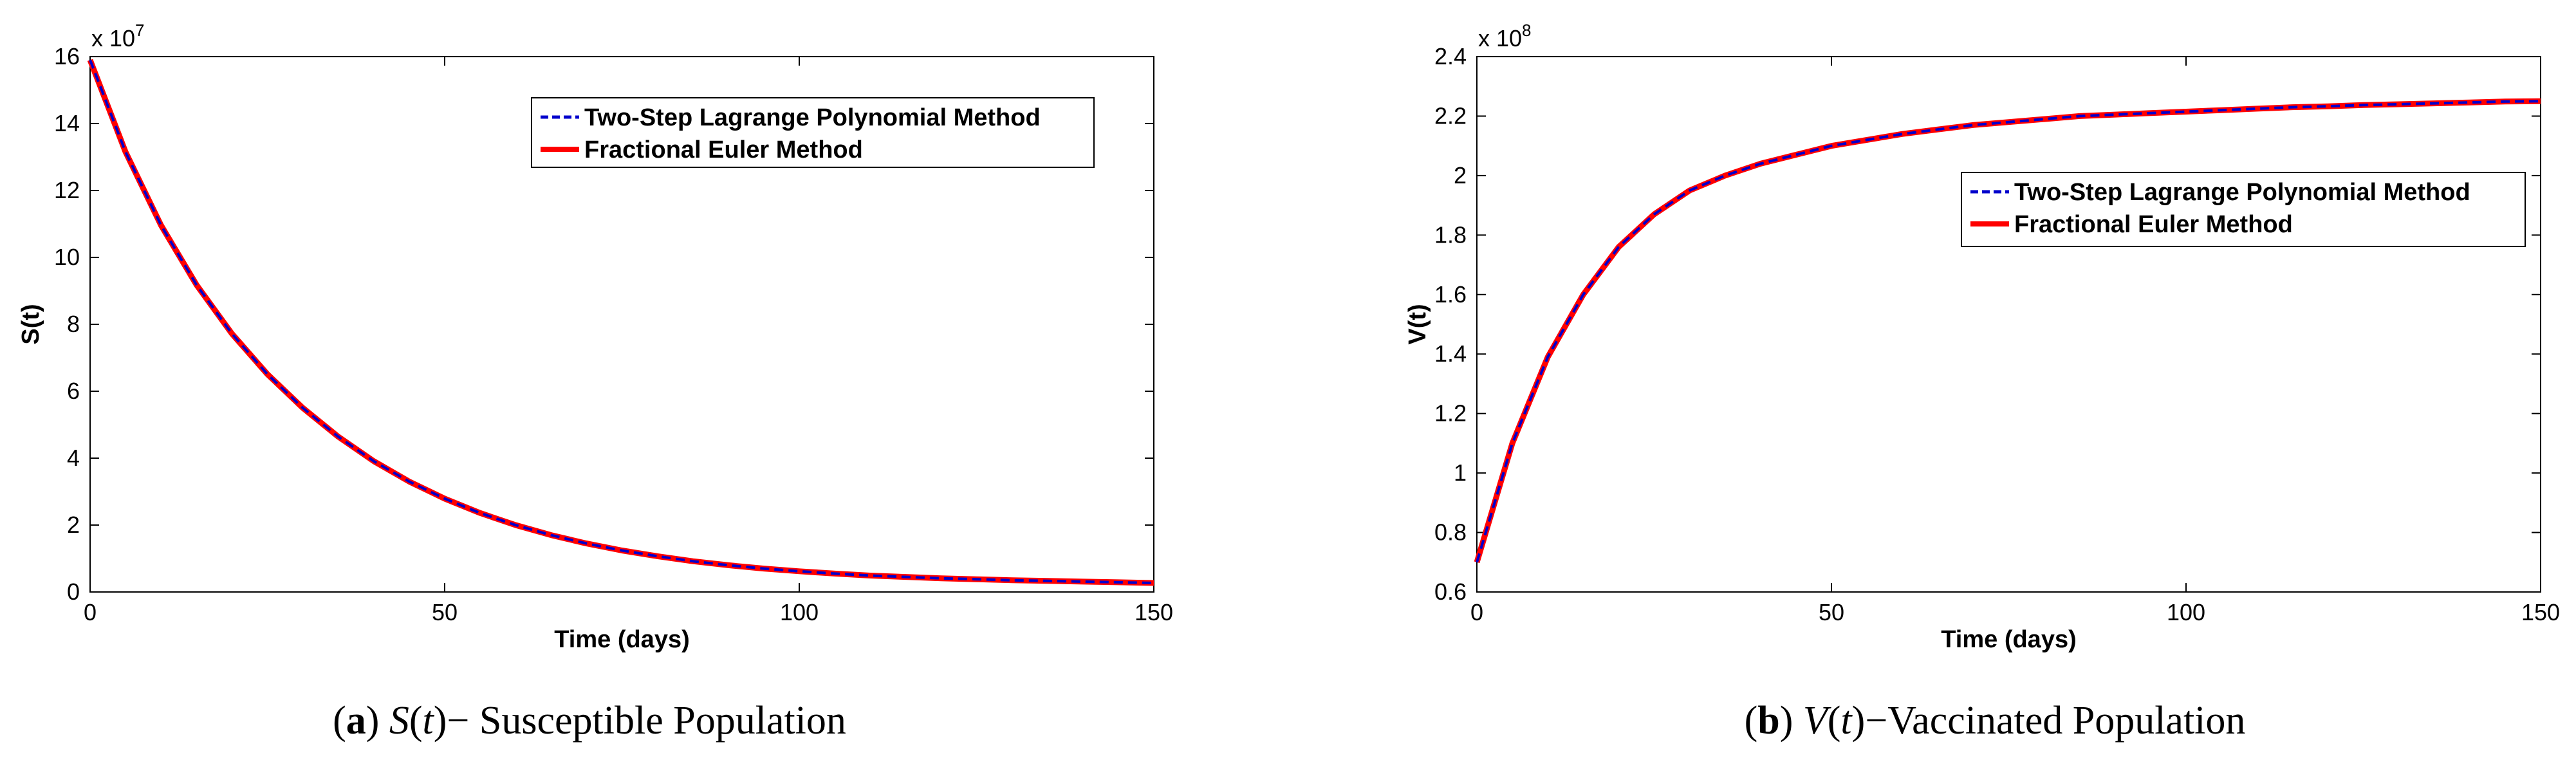  I want to click on y-tick-label: 2.4, so click(1450, 56).